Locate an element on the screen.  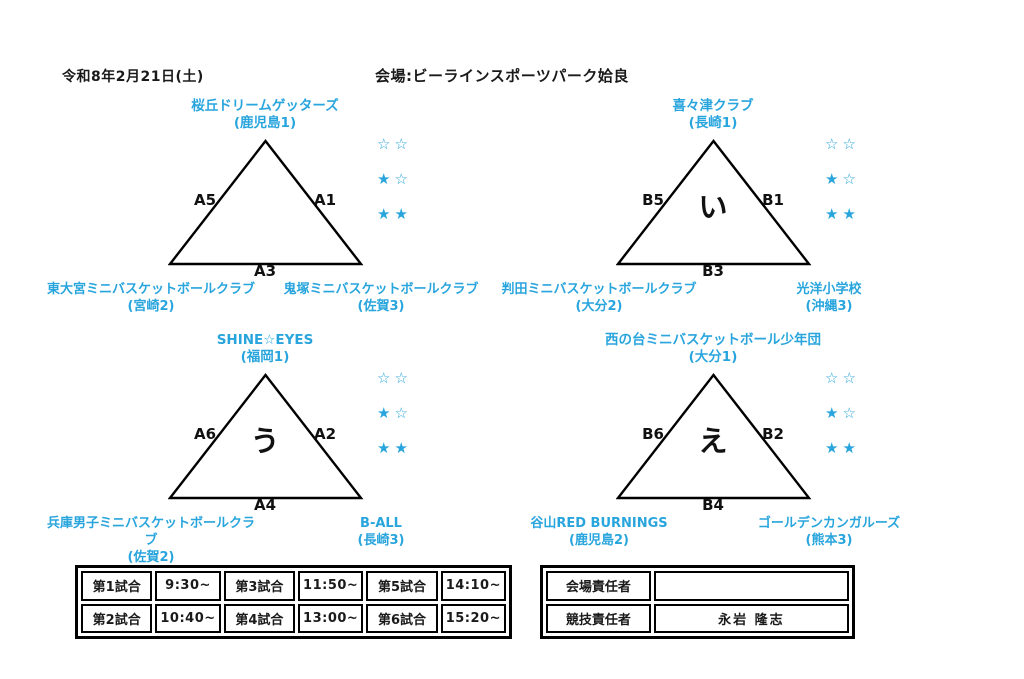
venue-title: 会場:ビーラインスポーツパーク姶良 is located at coordinates (502, 76).